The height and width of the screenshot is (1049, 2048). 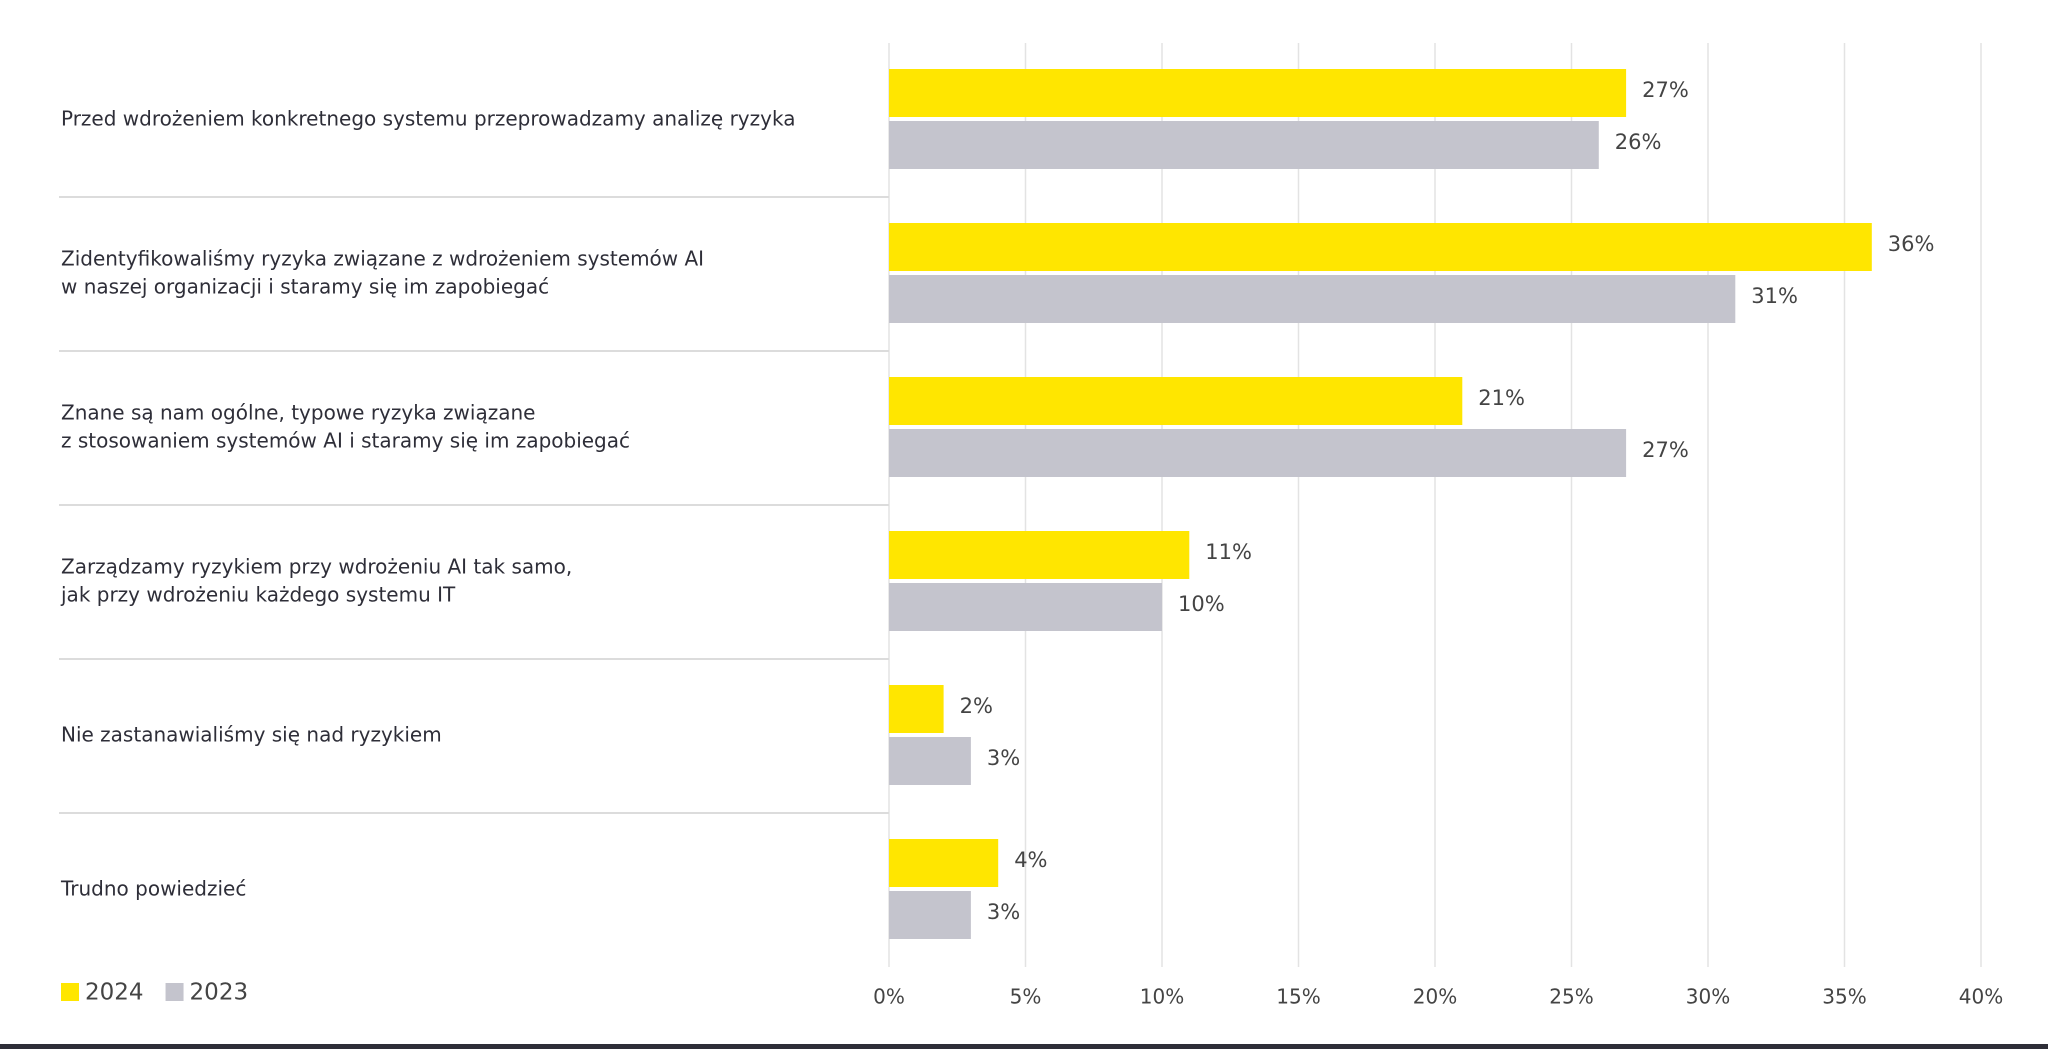 What do you see at coordinates (153, 889) in the screenshot?
I see `category-label: Trudno powiedzieć` at bounding box center [153, 889].